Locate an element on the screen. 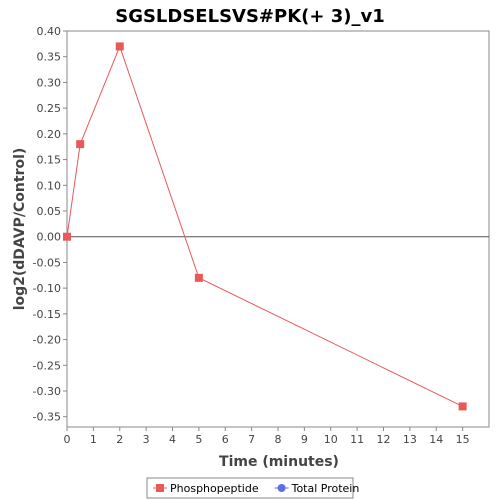  legend-box is located at coordinates (250, 488).